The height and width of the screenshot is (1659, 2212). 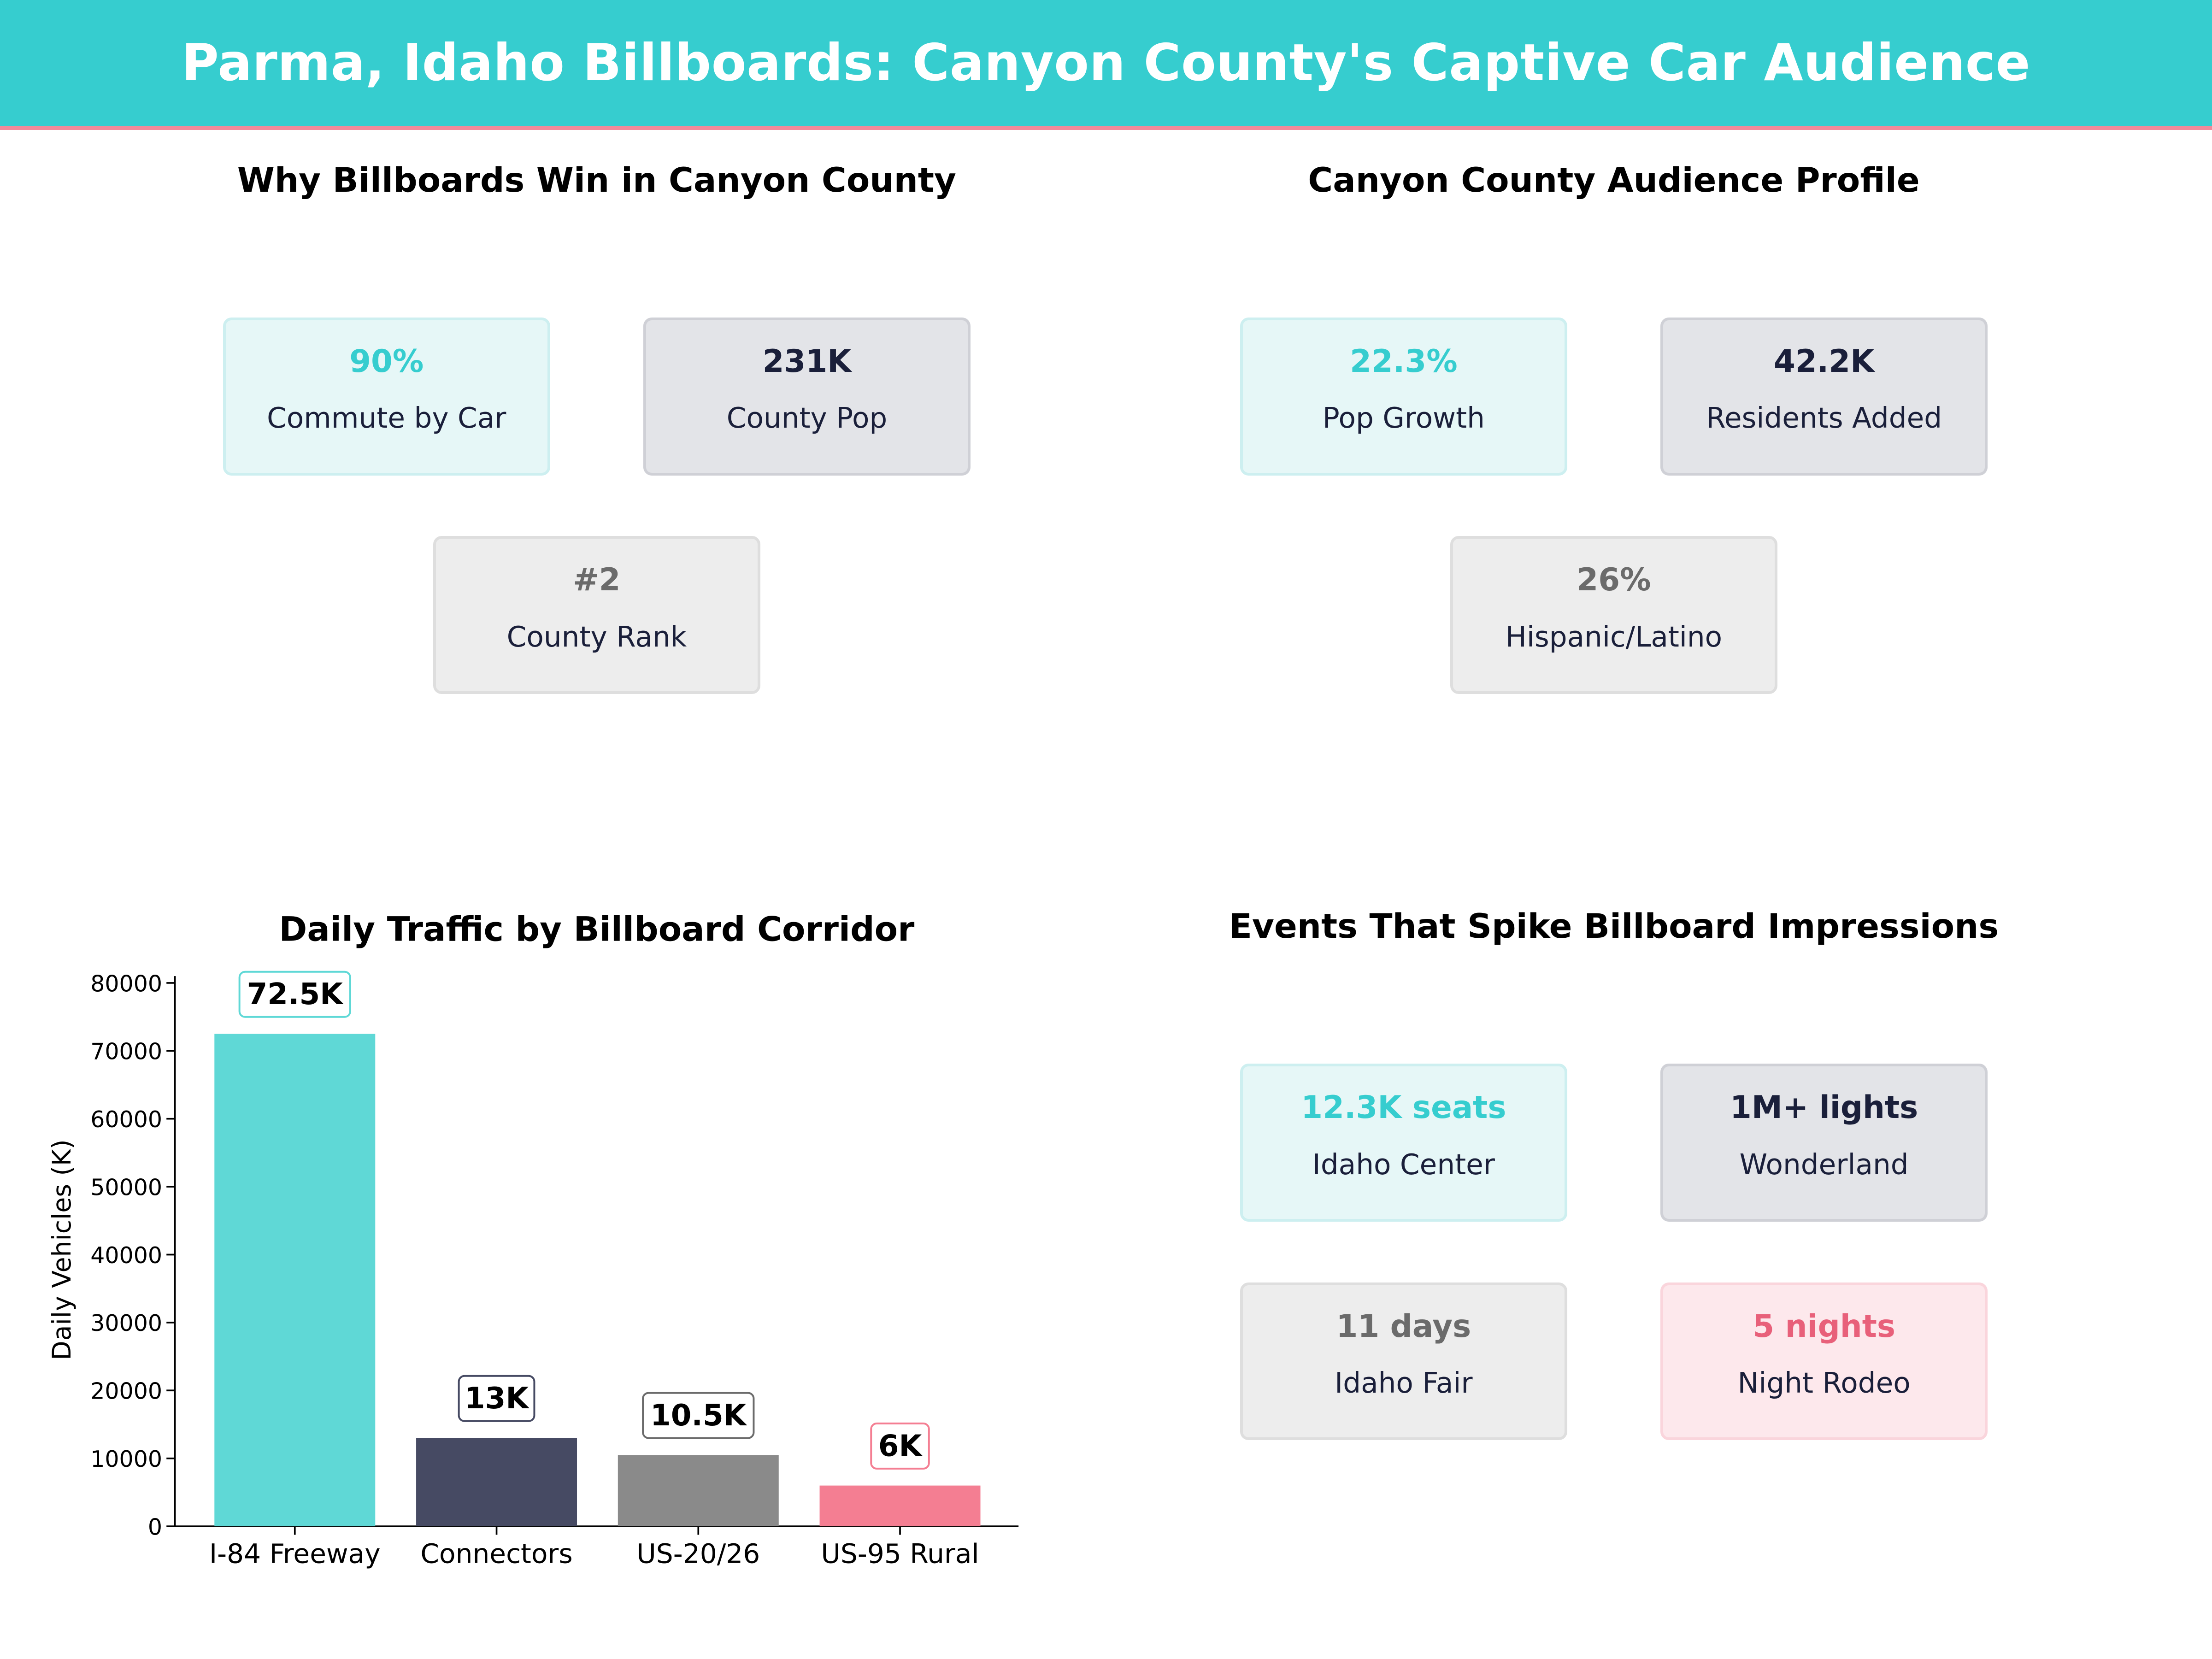 What do you see at coordinates (1824, 418) in the screenshot?
I see `stat-label: Residents Added` at bounding box center [1824, 418].